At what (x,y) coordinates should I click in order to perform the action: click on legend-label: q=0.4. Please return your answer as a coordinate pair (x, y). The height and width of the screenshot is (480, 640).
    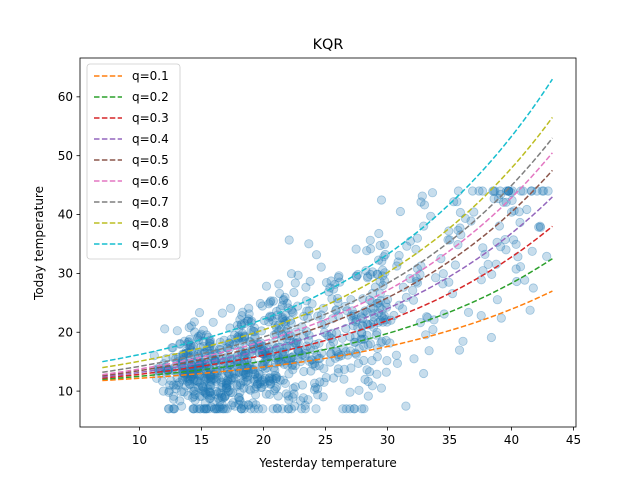
    Looking at the image, I should click on (150, 139).